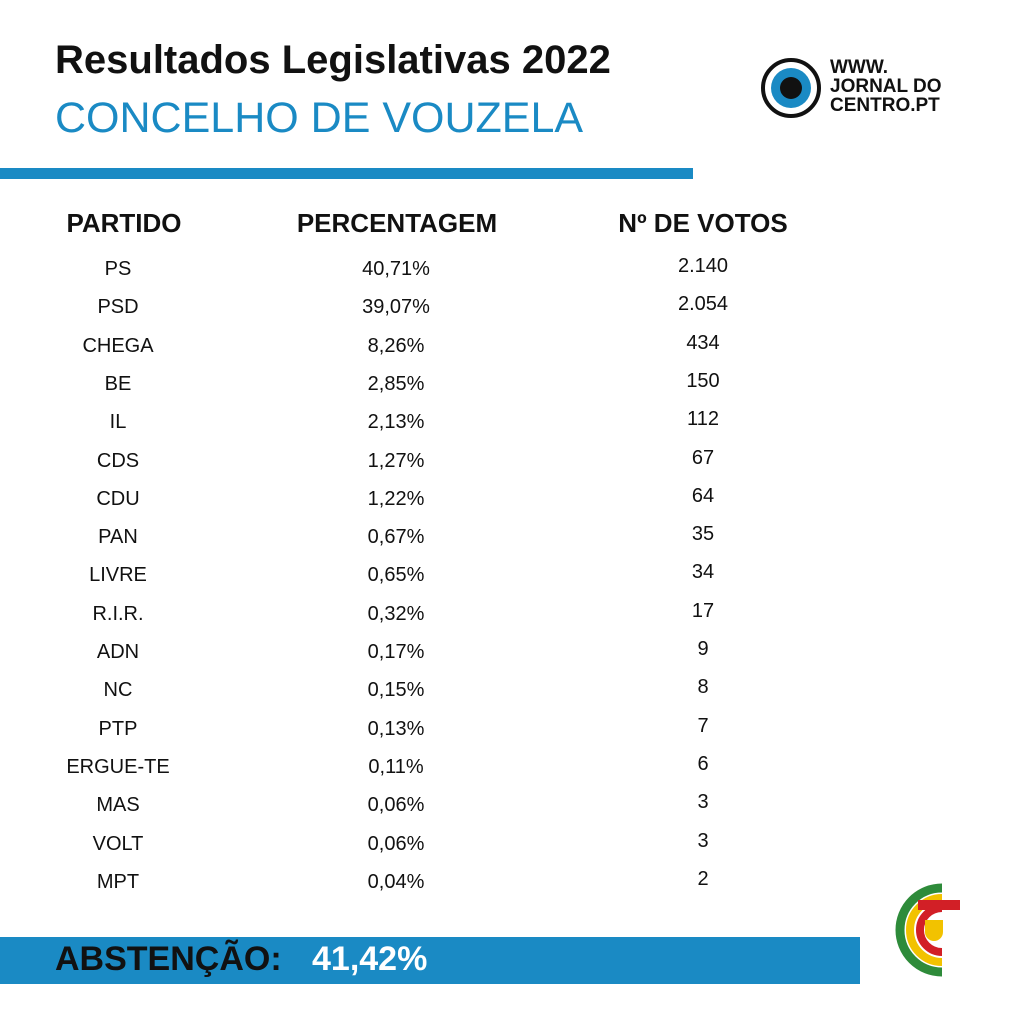  What do you see at coordinates (124, 223) in the screenshot?
I see `column-header: PARTIDO` at bounding box center [124, 223].